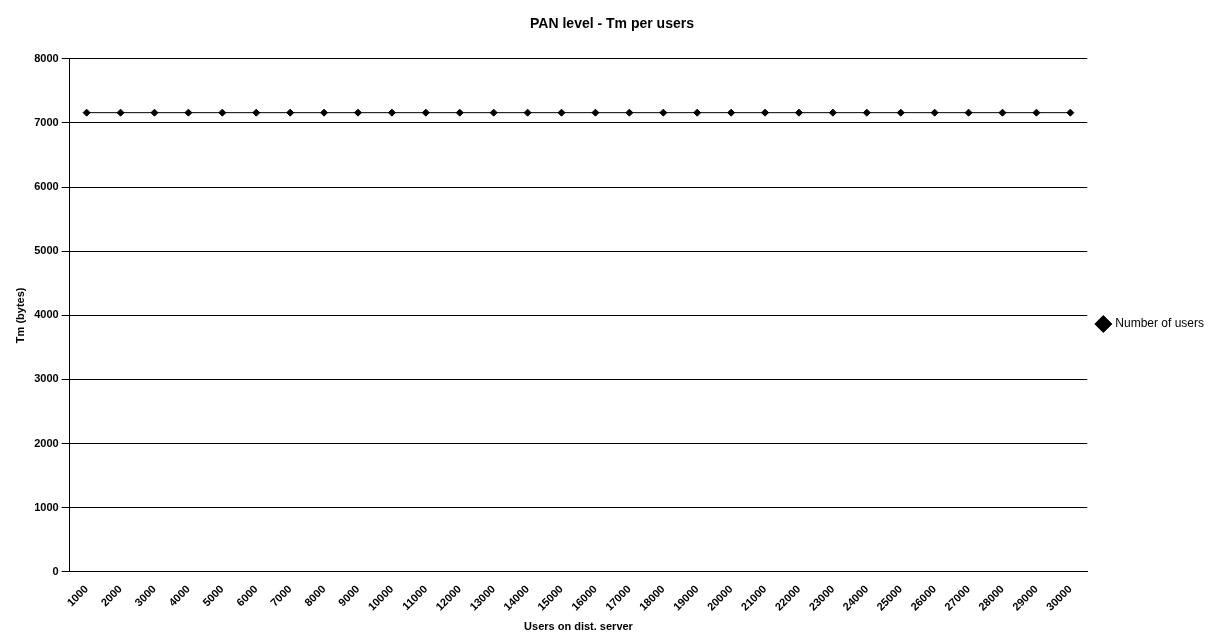  What do you see at coordinates (55, 570) in the screenshot?
I see `y-tick-label: 0` at bounding box center [55, 570].